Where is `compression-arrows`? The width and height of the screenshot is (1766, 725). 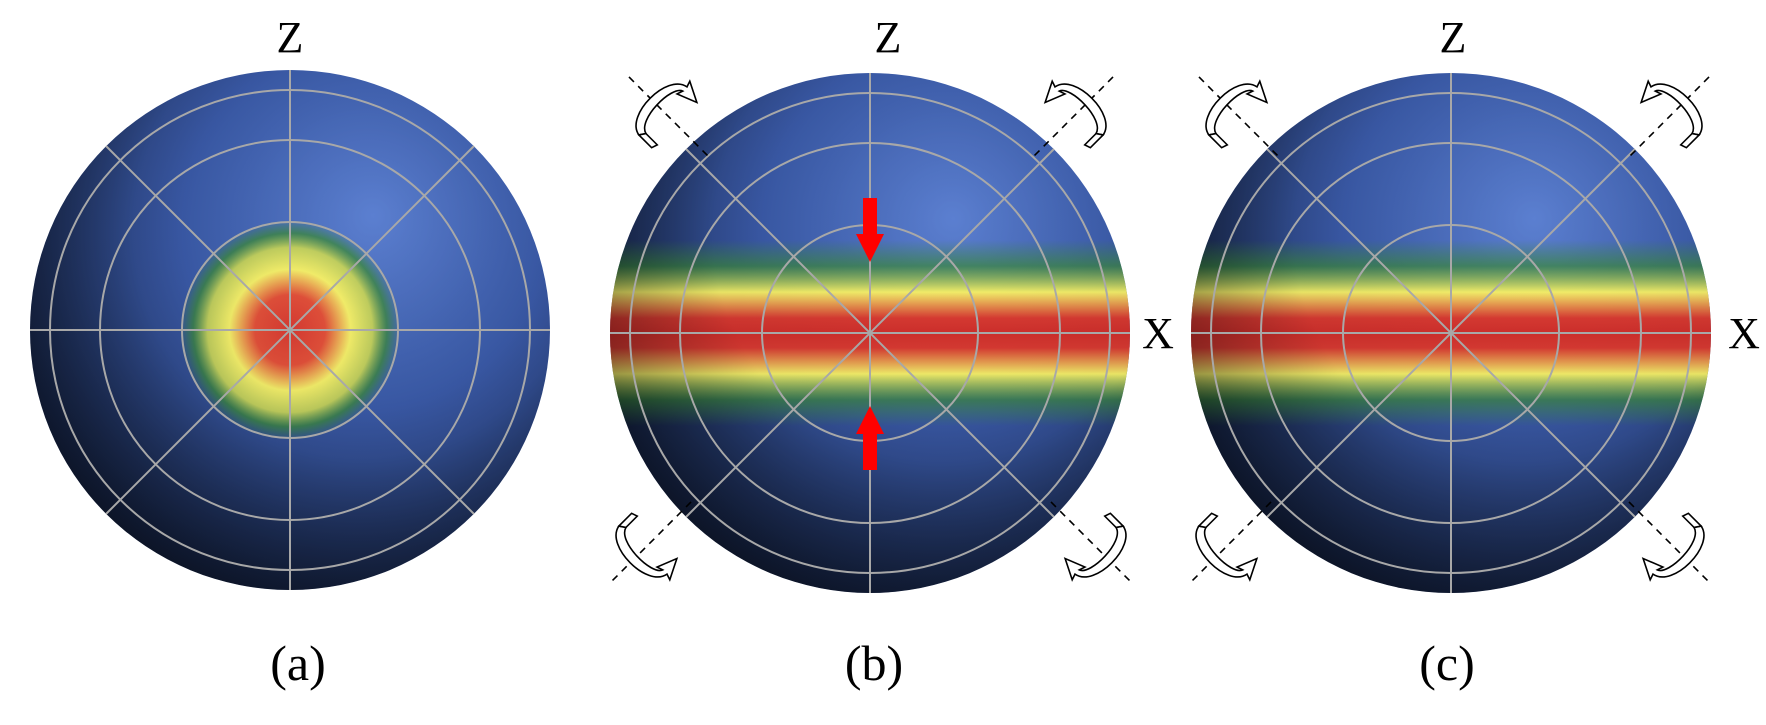
compression-arrows is located at coordinates (870, 334).